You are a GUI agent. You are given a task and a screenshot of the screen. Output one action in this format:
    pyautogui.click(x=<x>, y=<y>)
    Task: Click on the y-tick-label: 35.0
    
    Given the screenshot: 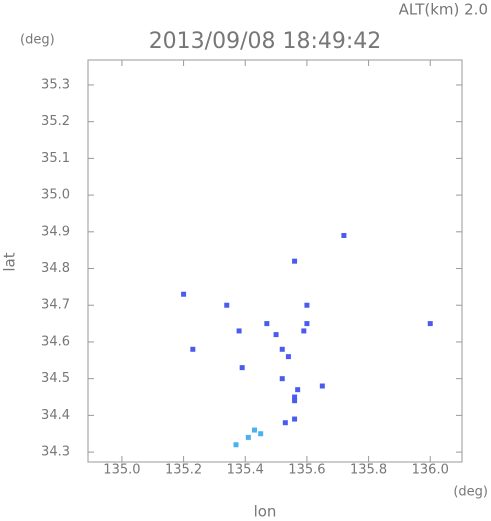 What is the action you would take?
    pyautogui.click(x=55, y=195)
    